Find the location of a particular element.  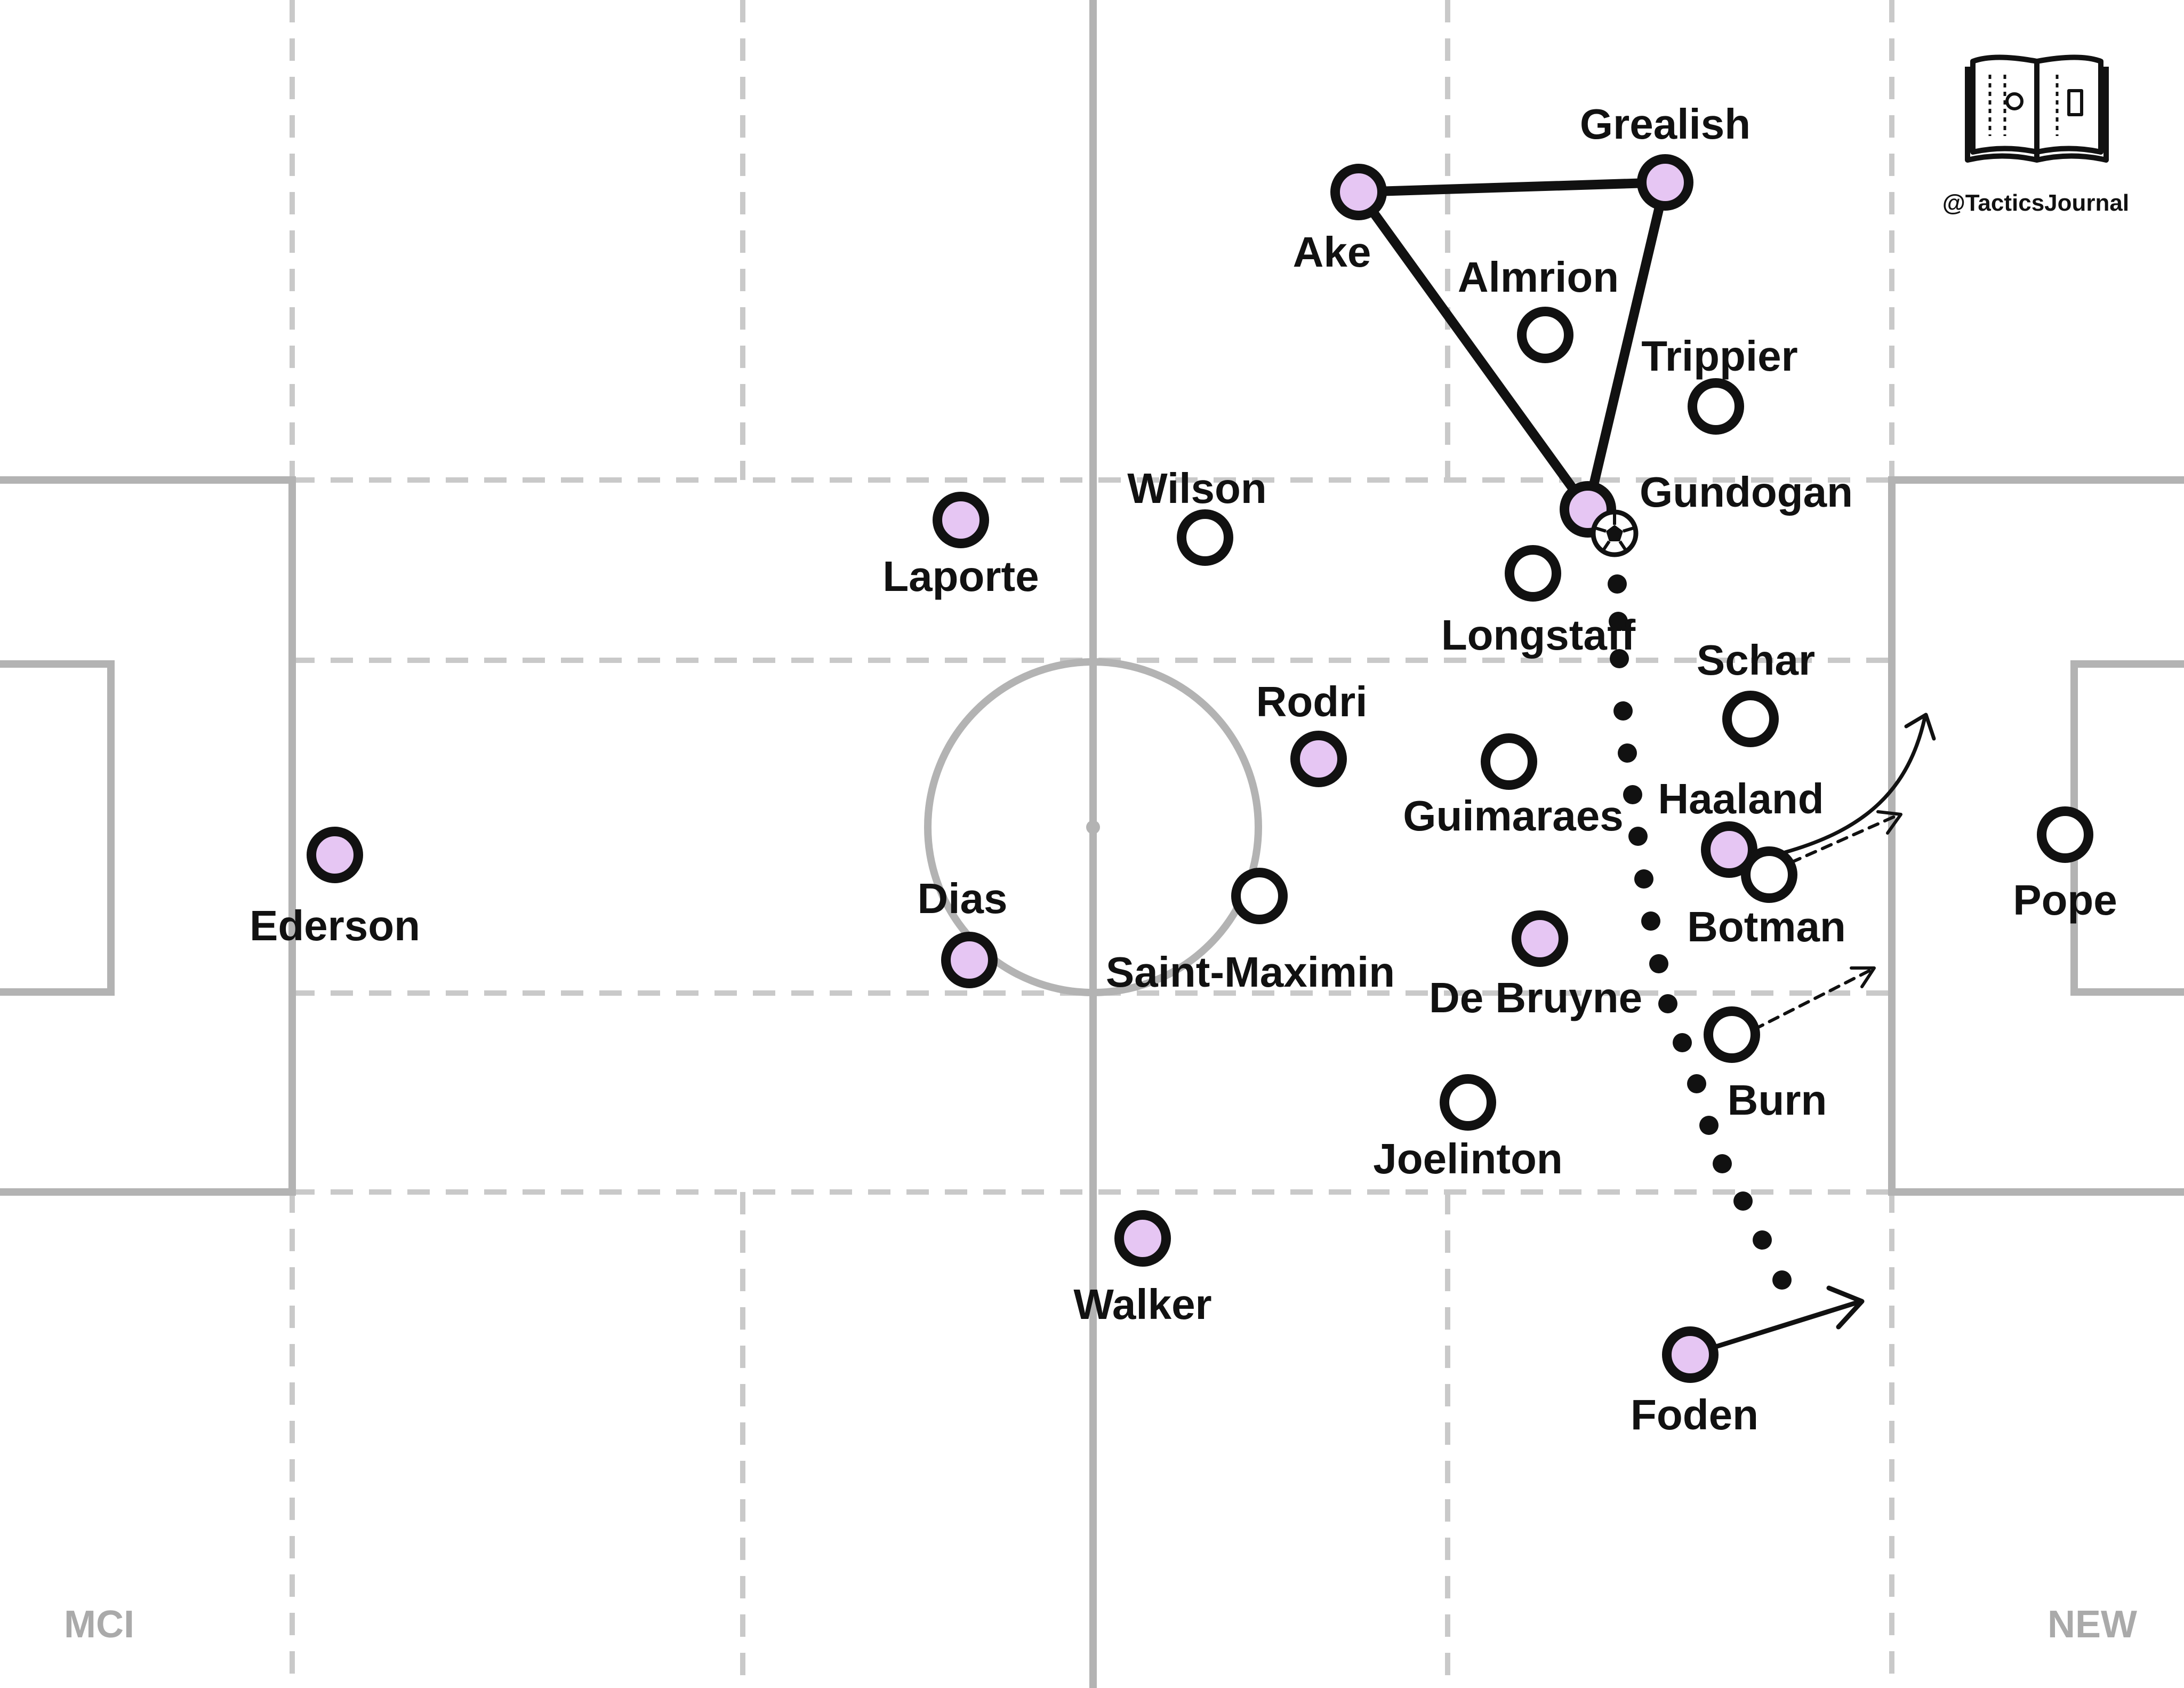

player-wilson is located at coordinates (1205, 537).